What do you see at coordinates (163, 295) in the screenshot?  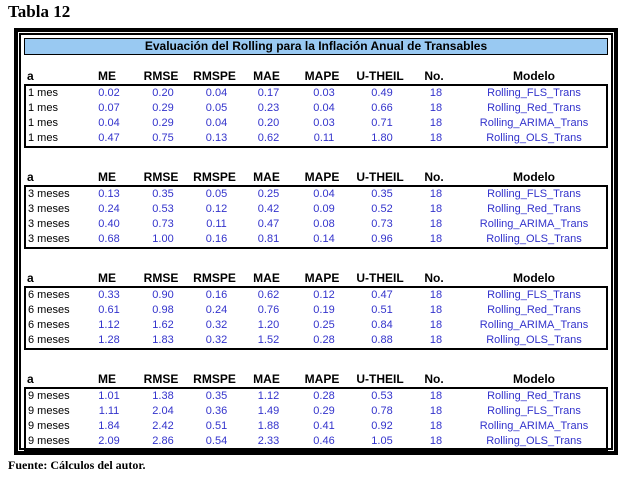 I see `cell-rmse: 0.90` at bounding box center [163, 295].